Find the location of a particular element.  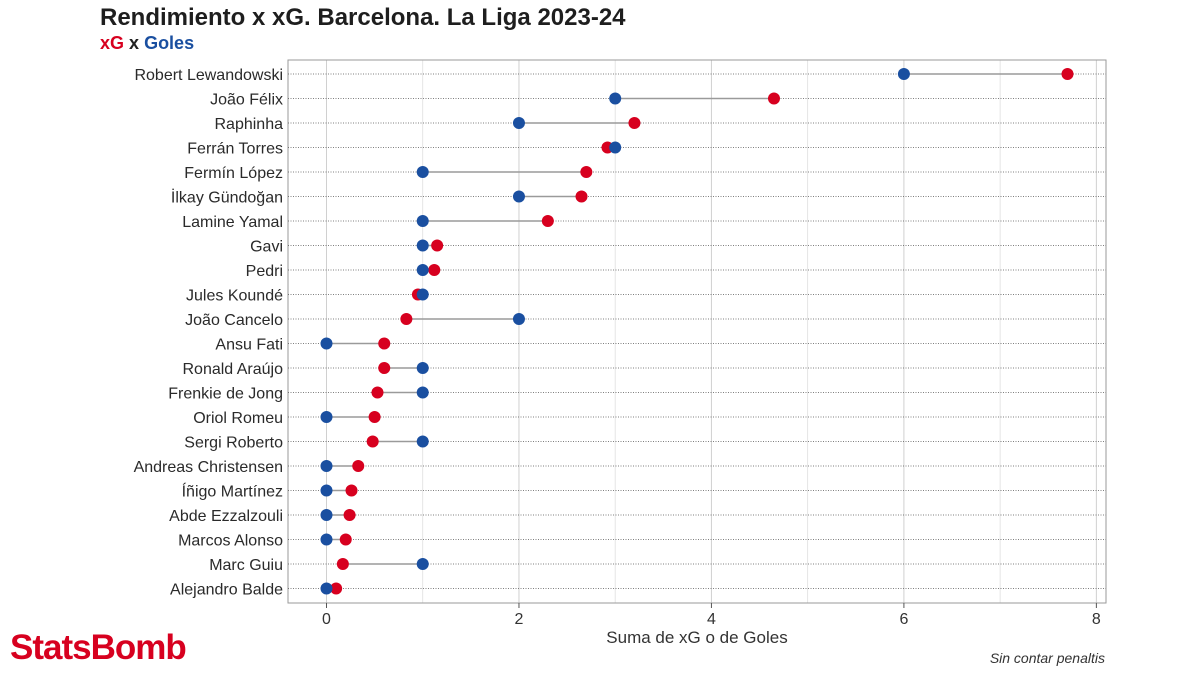

player-row: Pedri is located at coordinates (676, 271).